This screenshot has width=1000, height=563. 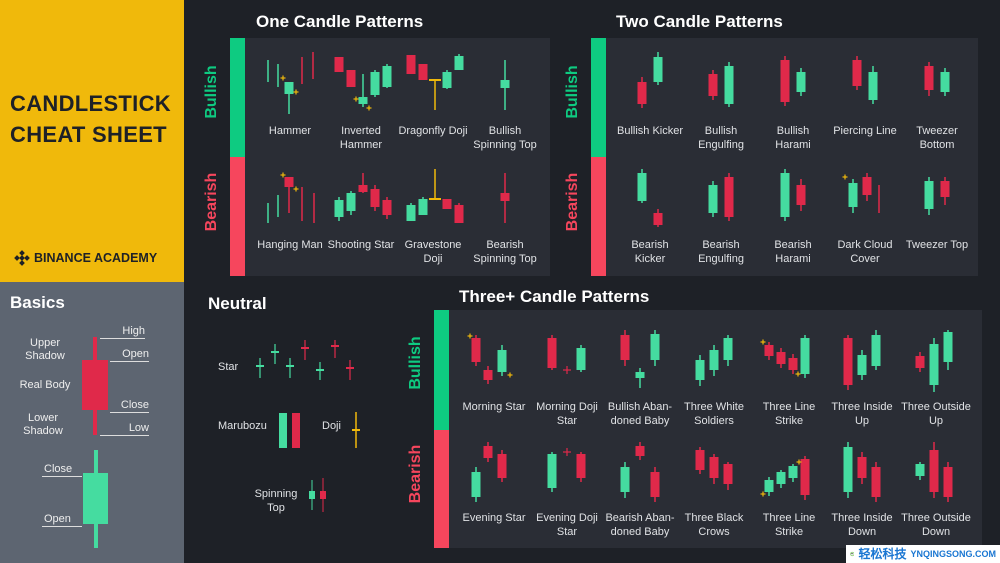 What do you see at coordinates (37, 302) in the screenshot?
I see `basics-title: Basics` at bounding box center [37, 302].